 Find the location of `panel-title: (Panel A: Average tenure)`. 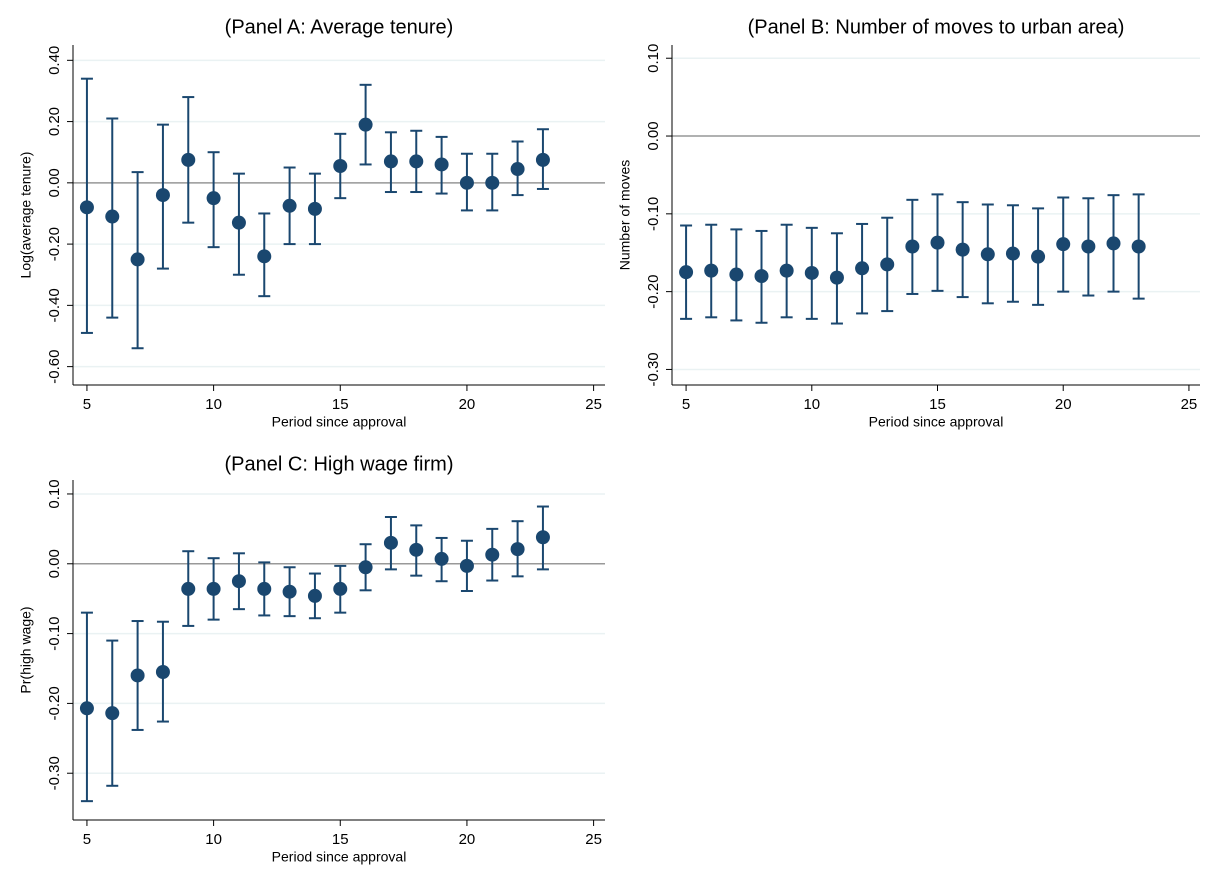

panel-title: (Panel A: Average tenure) is located at coordinates (339, 27).